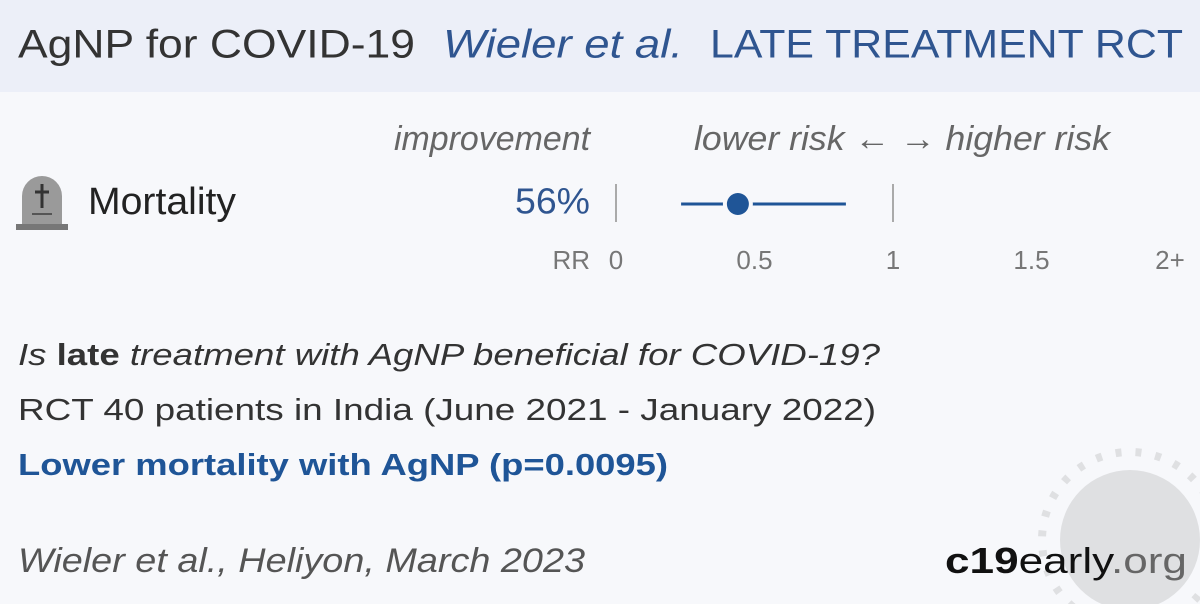  What do you see at coordinates (301, 561) in the screenshot?
I see `citation: Wieler et al., Heliyon, March 2023` at bounding box center [301, 561].